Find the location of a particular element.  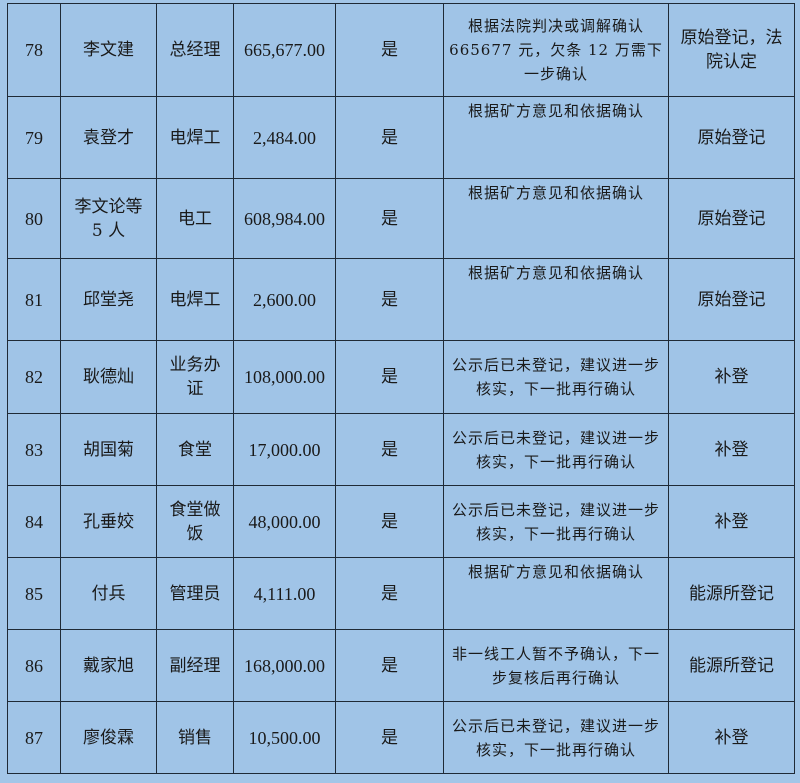

cell-amount: 665,677.00 is located at coordinates (284, 50).